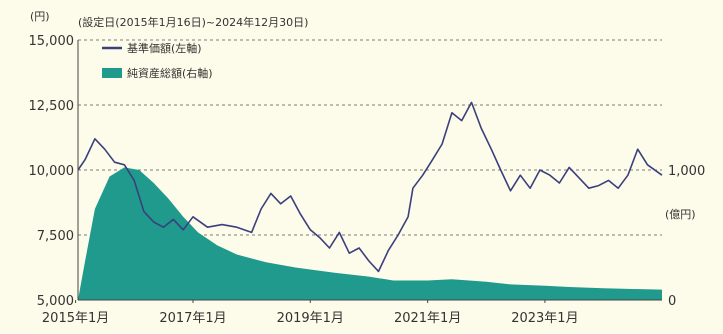 The height and width of the screenshot is (334, 723). What do you see at coordinates (427, 318) in the screenshot?
I see `x-tick-label-3: 2021年1月` at bounding box center [427, 318].